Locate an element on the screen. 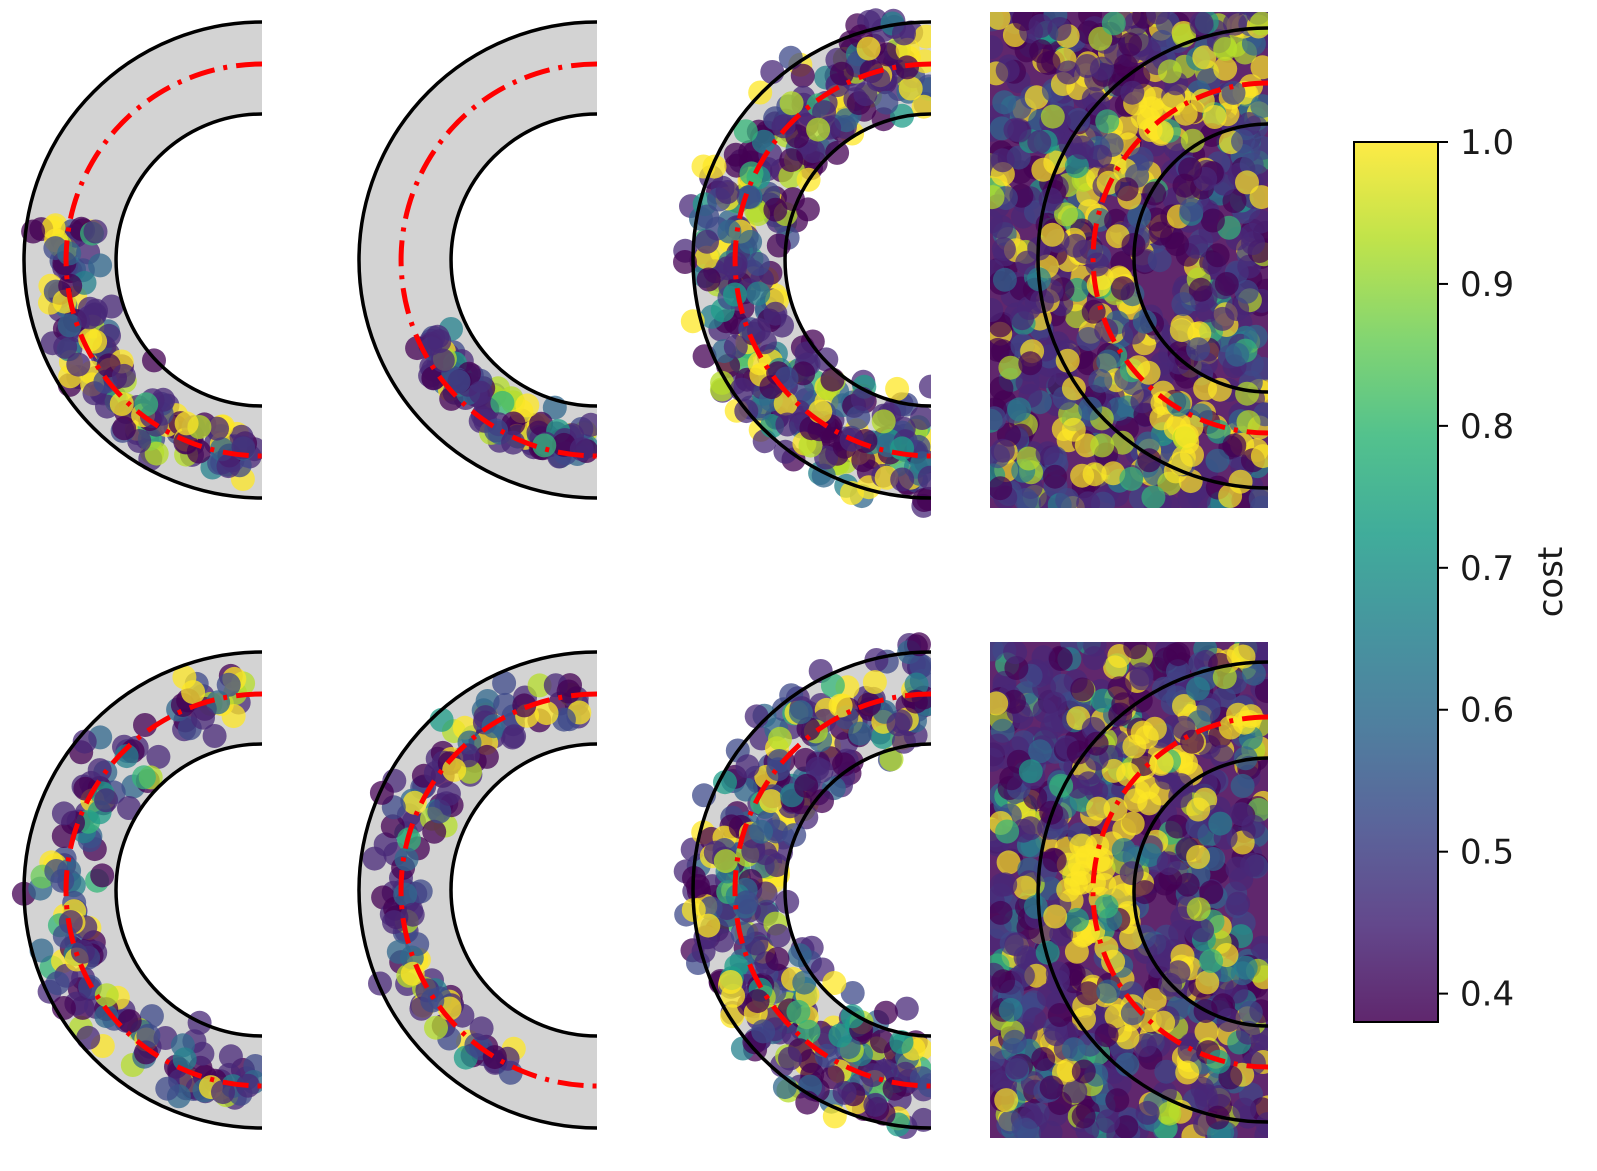  colorbar-tick-label: 0.9 is located at coordinates (1487, 285).